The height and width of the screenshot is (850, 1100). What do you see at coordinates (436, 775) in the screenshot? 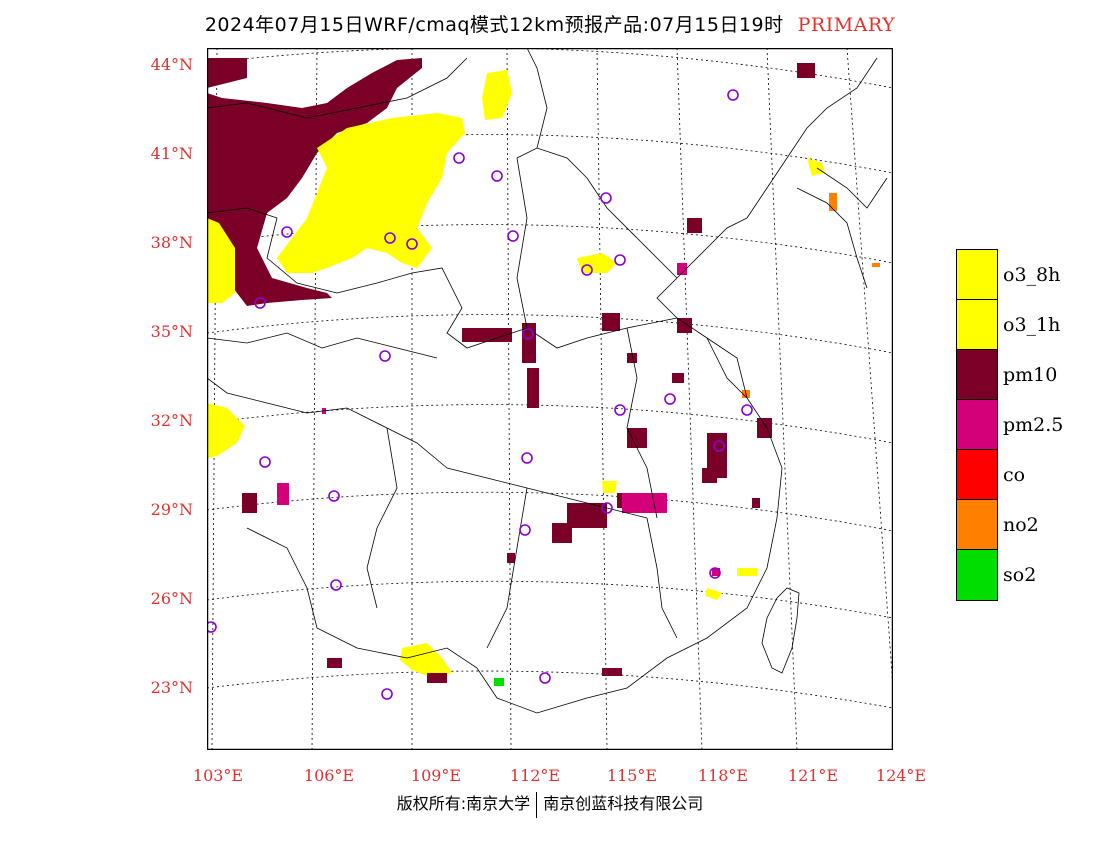
I see `lon-label-109: 109°E` at bounding box center [436, 775].